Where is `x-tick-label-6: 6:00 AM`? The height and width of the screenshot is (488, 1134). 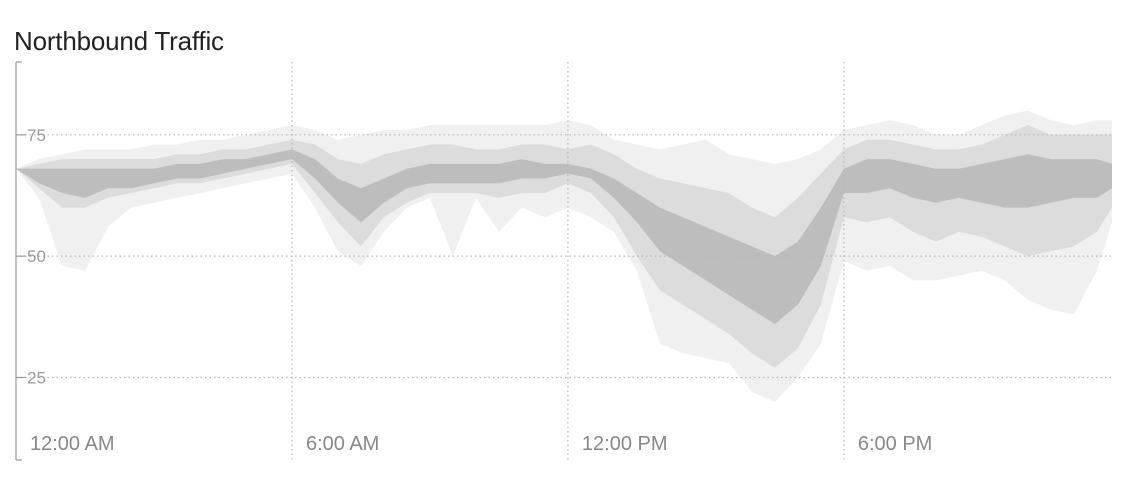 x-tick-label-6: 6:00 AM is located at coordinates (342, 444).